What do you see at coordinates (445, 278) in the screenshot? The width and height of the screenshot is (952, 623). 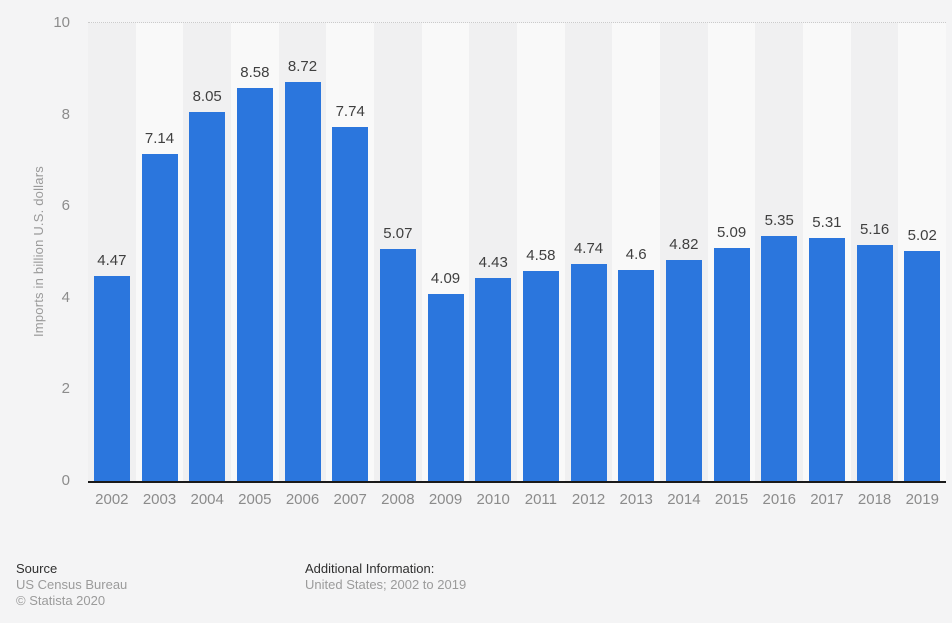 I see `bar-value-label: 4.09` at bounding box center [445, 278].